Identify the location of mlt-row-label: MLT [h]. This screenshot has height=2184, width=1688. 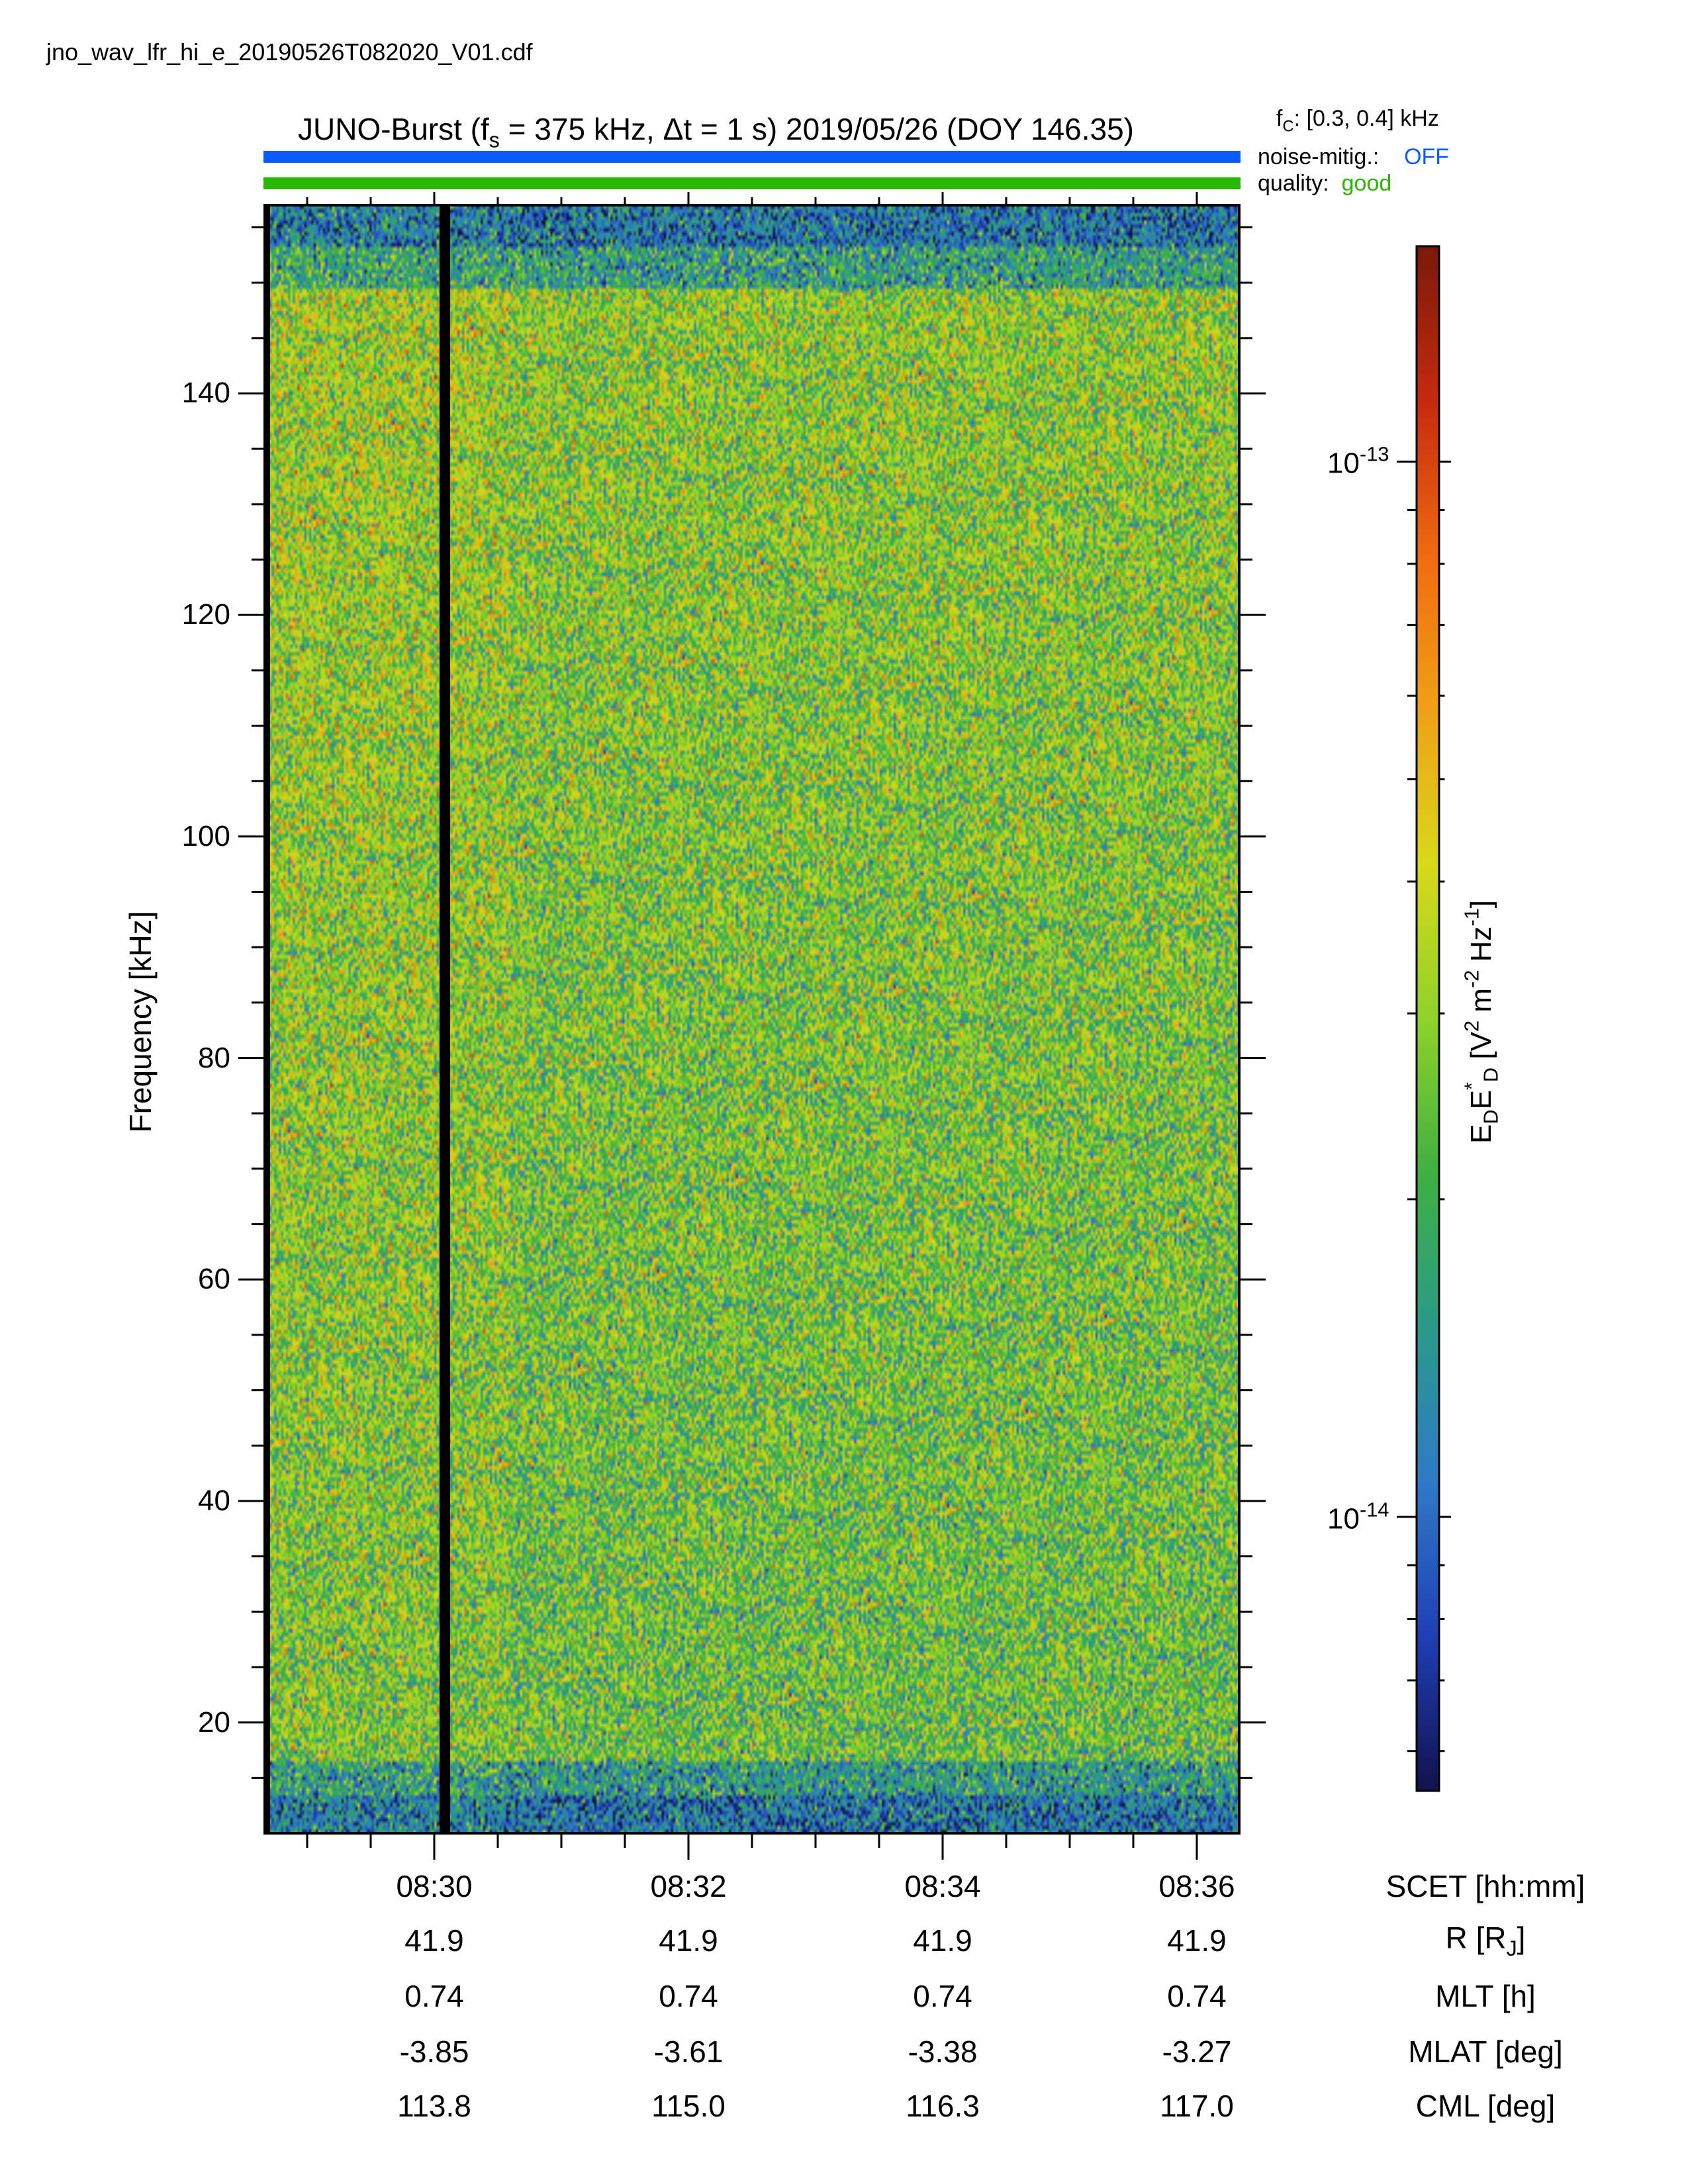
(1486, 1996).